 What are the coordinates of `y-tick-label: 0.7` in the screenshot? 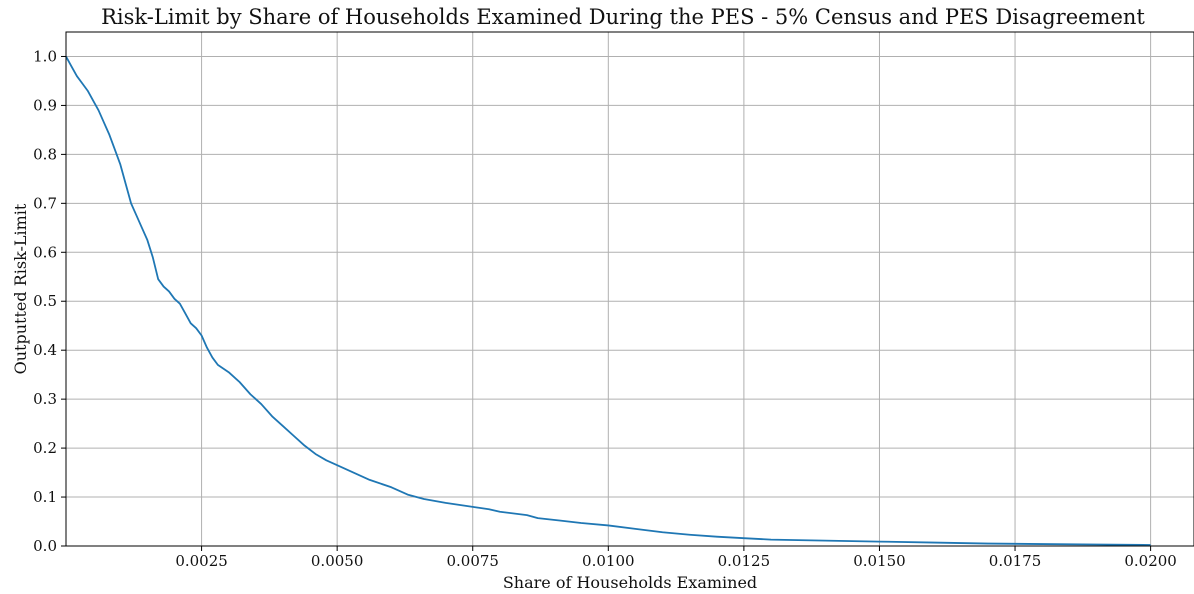 It's located at (45, 203).